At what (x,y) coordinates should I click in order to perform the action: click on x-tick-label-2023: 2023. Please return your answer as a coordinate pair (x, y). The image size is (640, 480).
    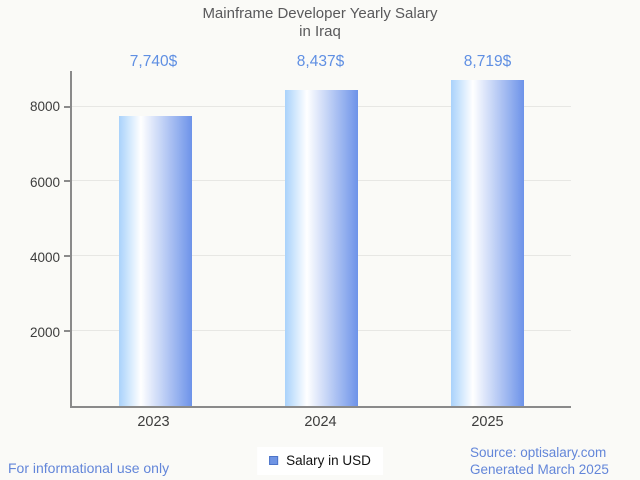
    Looking at the image, I should click on (153, 422).